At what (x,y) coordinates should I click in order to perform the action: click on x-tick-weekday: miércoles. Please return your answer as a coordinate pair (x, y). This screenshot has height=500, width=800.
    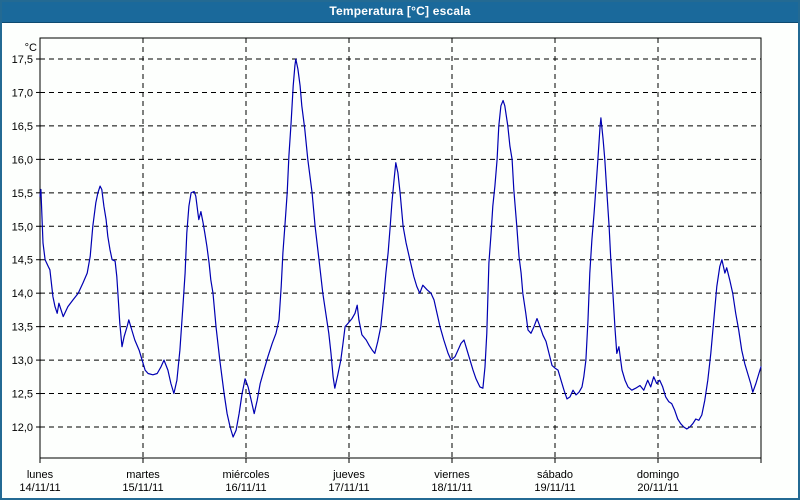
    Looking at the image, I should click on (246, 475).